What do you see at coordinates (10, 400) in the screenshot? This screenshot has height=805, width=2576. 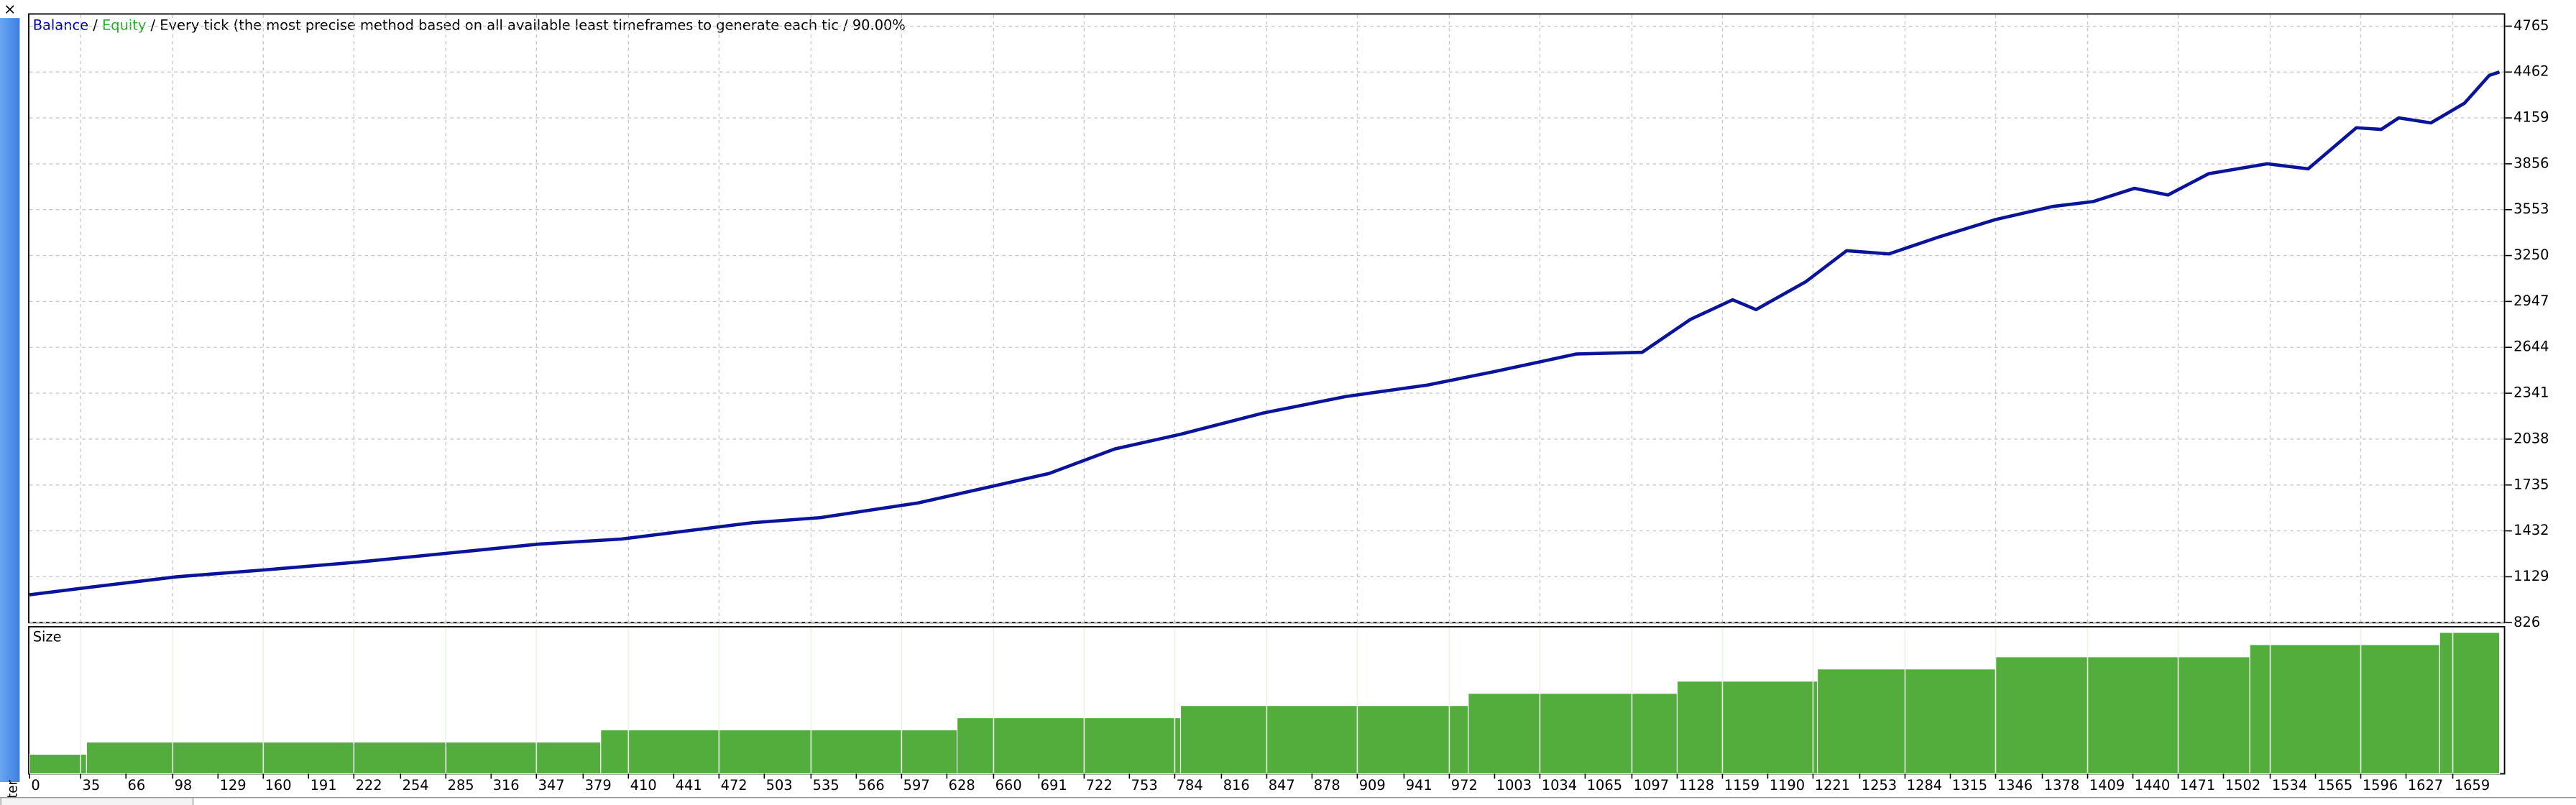 I see `side-bar` at bounding box center [10, 400].